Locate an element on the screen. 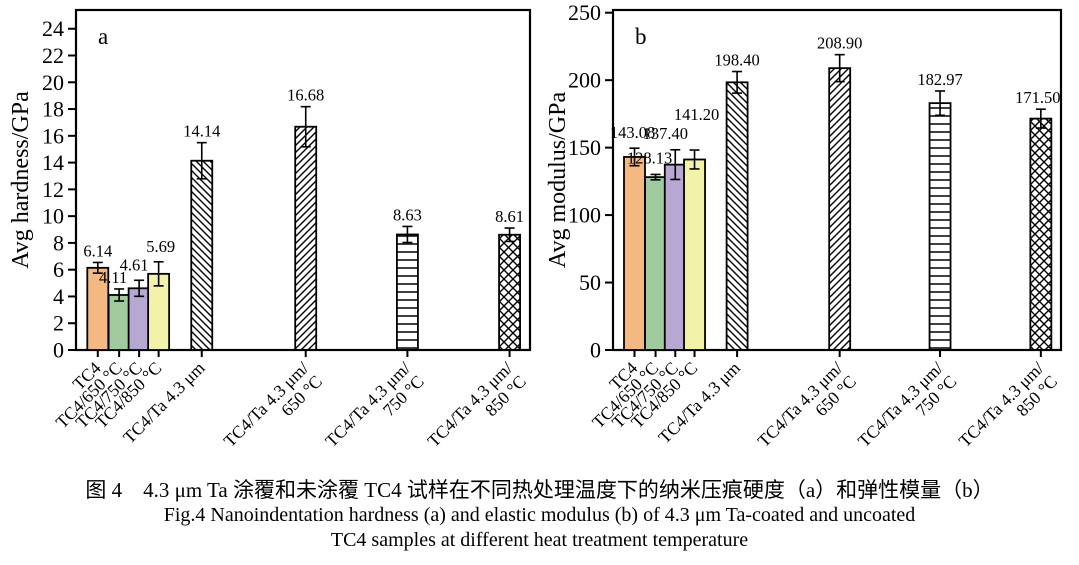  bar-value-label: 4.61 is located at coordinates (134, 264).